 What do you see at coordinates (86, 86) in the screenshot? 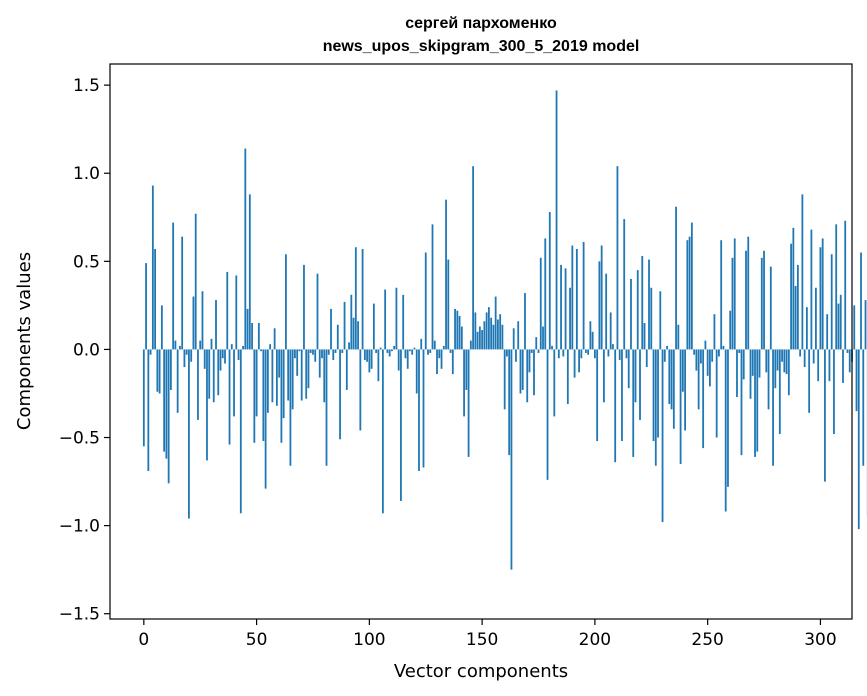
I see `y-tick-label: 1.5` at bounding box center [86, 86].